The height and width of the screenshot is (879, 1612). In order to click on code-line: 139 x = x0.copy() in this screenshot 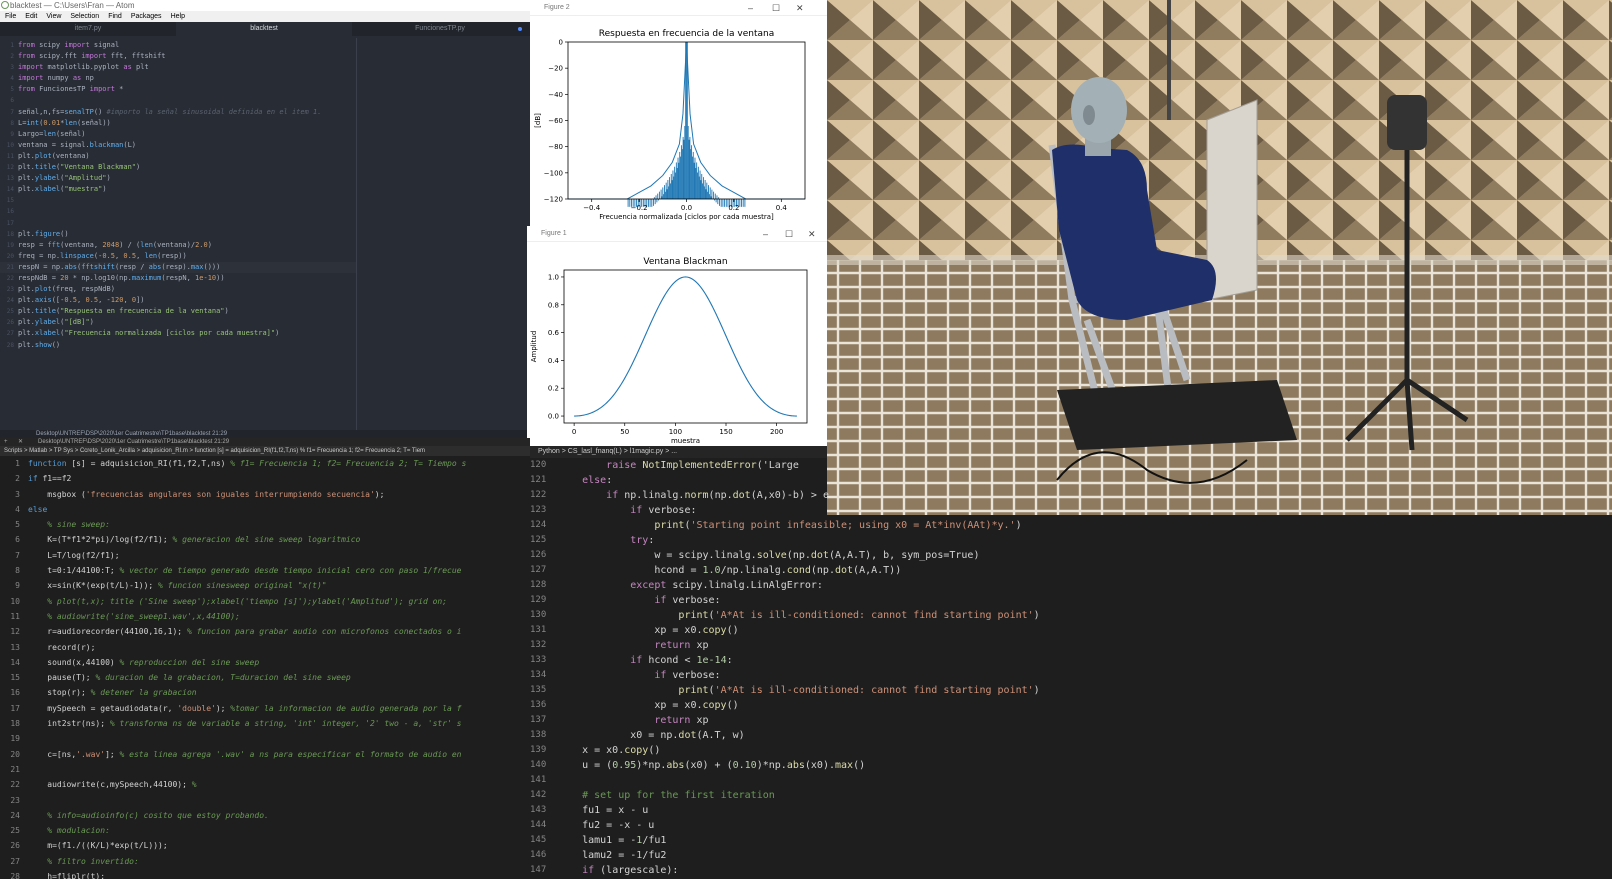, I will do `click(1071, 750)`.